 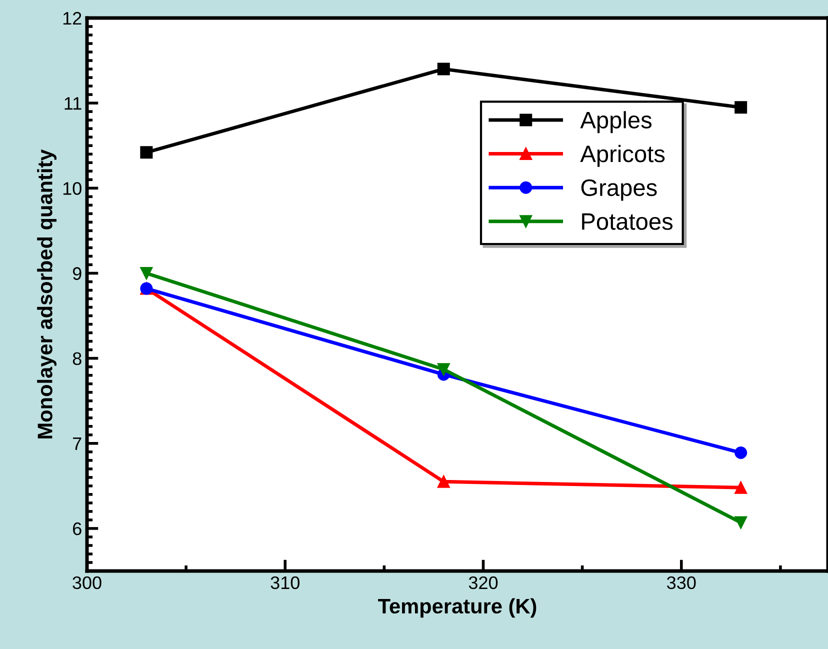 I want to click on y-tick-label: 6, so click(x=77, y=529).